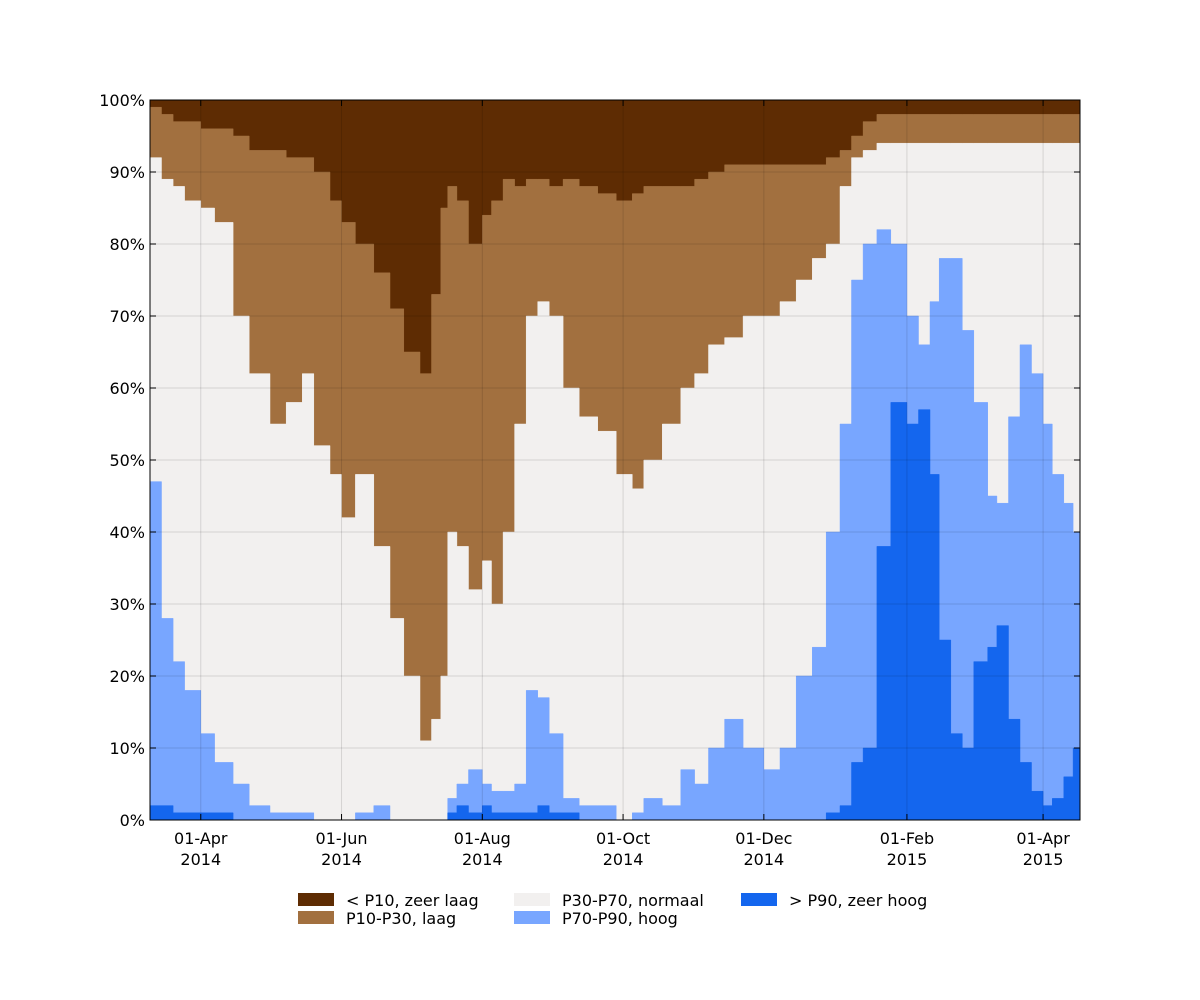  Describe the element at coordinates (127, 676) in the screenshot. I see `y-tick-label: 20%` at that location.